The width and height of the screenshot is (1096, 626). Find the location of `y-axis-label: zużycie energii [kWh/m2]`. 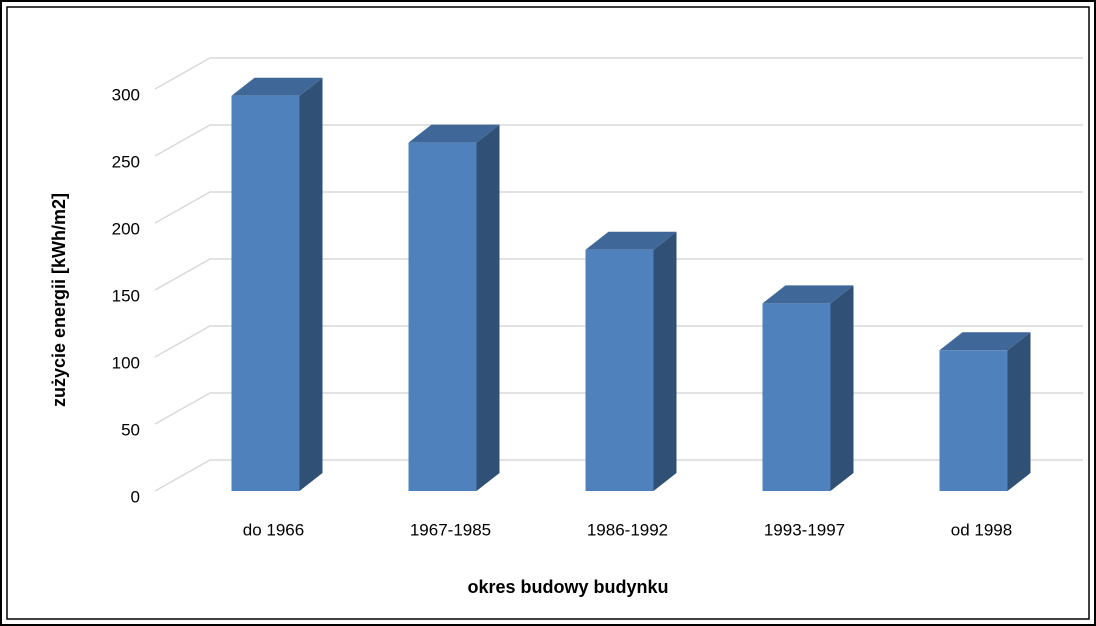

y-axis-label: zużycie energii [kWh/m2] is located at coordinates (59, 300).